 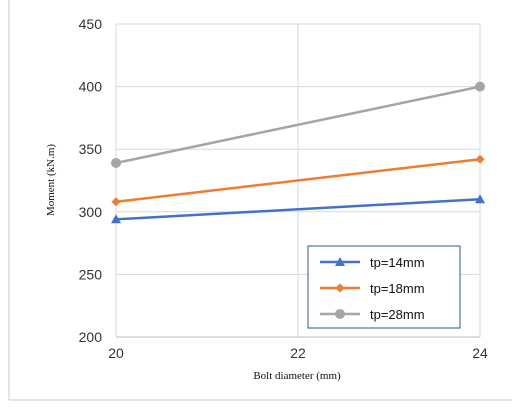 What do you see at coordinates (91, 24) in the screenshot?
I see `y-tick-label: 450` at bounding box center [91, 24].